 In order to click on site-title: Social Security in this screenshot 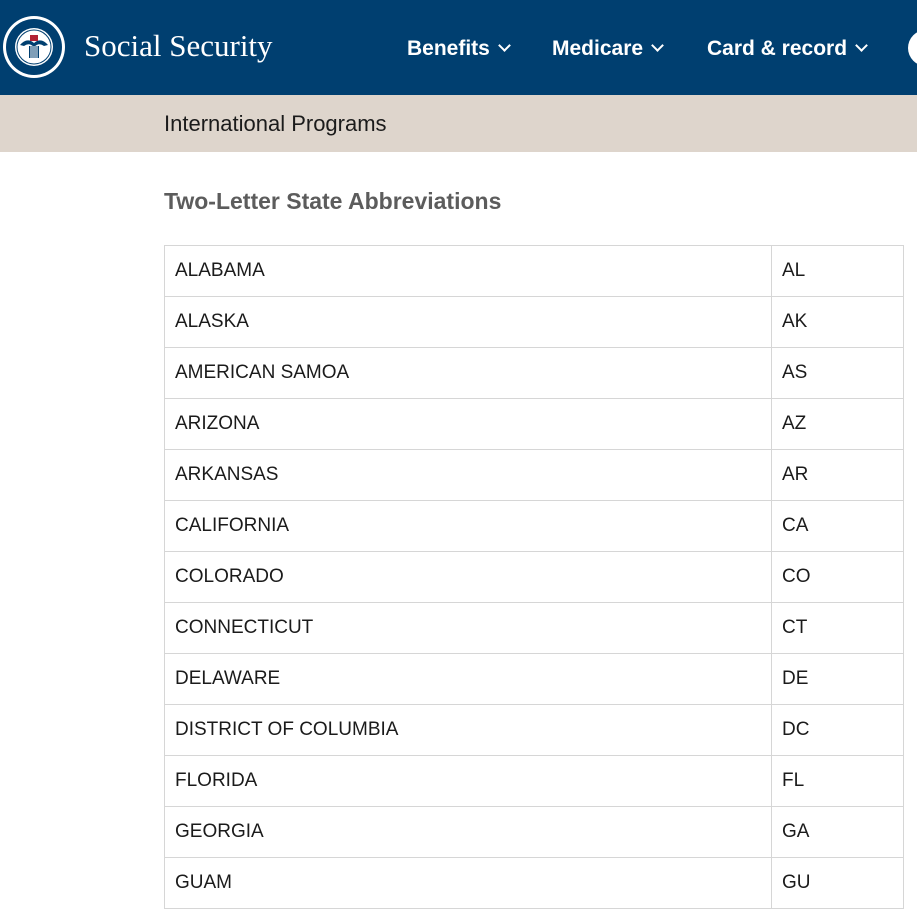, I will do `click(178, 45)`.